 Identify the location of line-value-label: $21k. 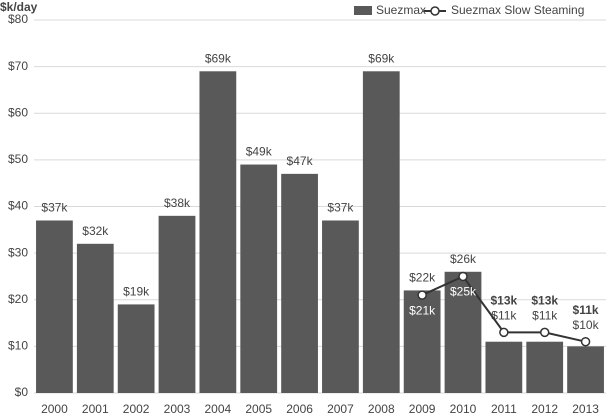
(422, 310).